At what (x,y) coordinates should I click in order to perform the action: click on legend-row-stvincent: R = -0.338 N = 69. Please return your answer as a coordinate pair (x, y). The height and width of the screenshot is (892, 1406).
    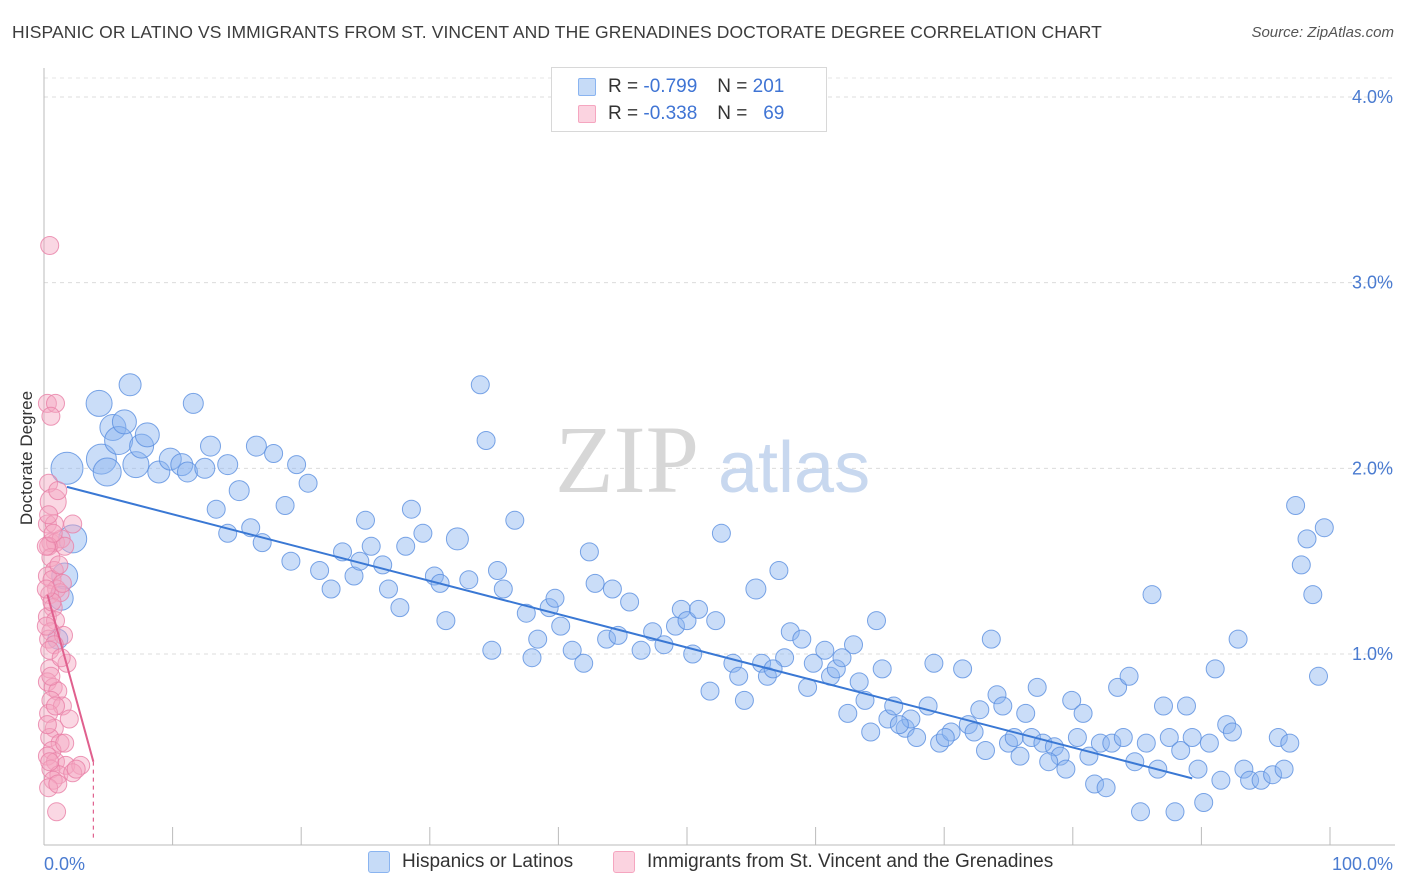
    Looking at the image, I should click on (681, 114).